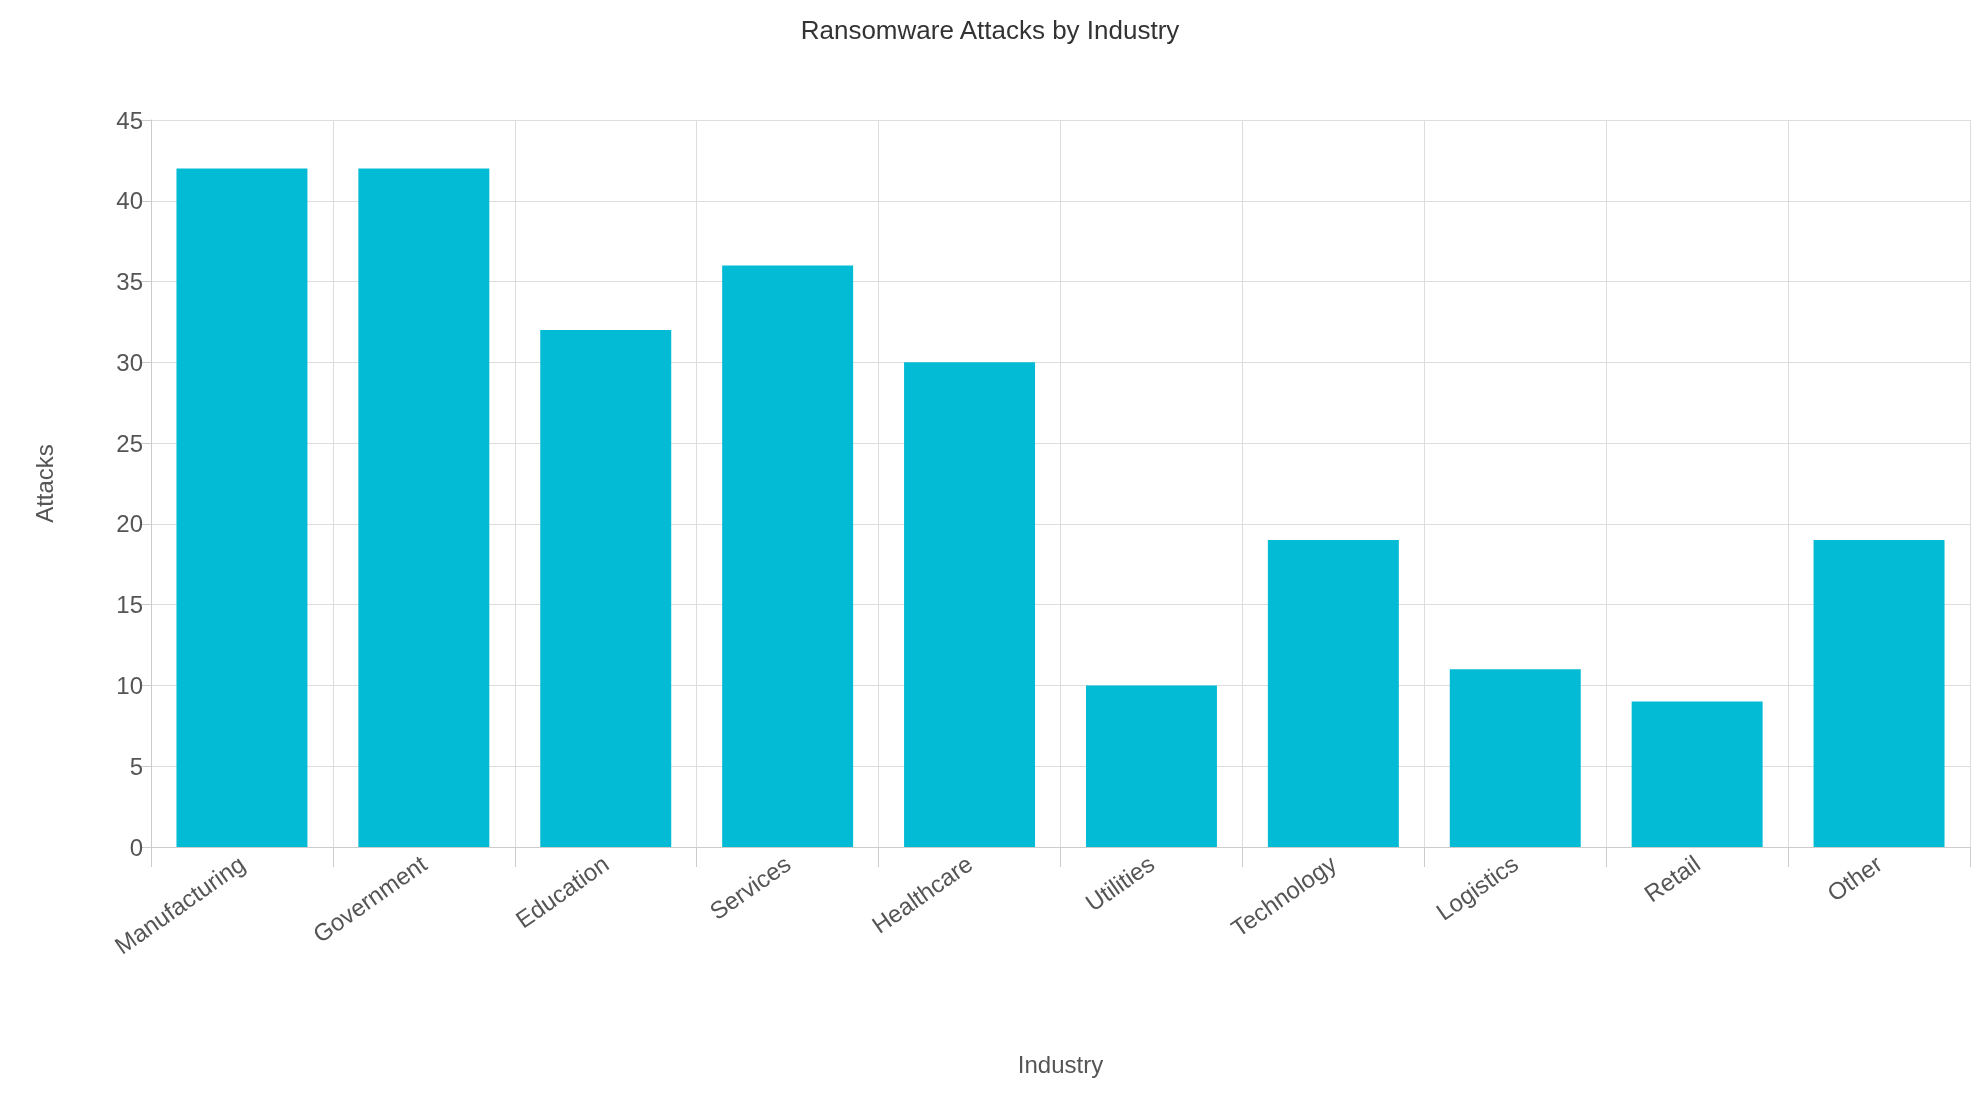 This screenshot has height=1093, width=1980. What do you see at coordinates (129, 362) in the screenshot?
I see `y-tick-label: 30` at bounding box center [129, 362].